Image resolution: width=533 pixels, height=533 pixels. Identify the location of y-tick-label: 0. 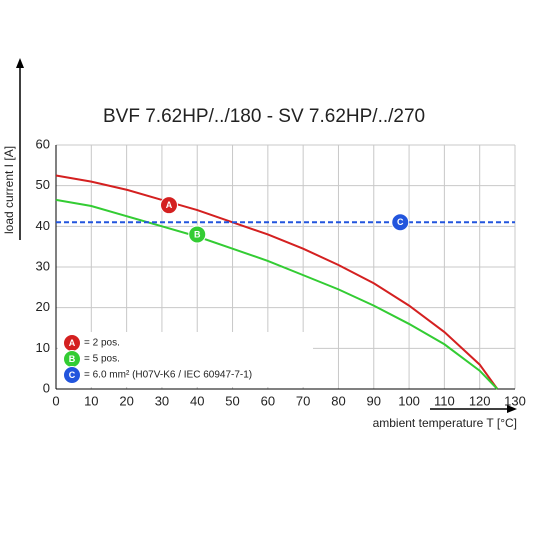
(46, 387).